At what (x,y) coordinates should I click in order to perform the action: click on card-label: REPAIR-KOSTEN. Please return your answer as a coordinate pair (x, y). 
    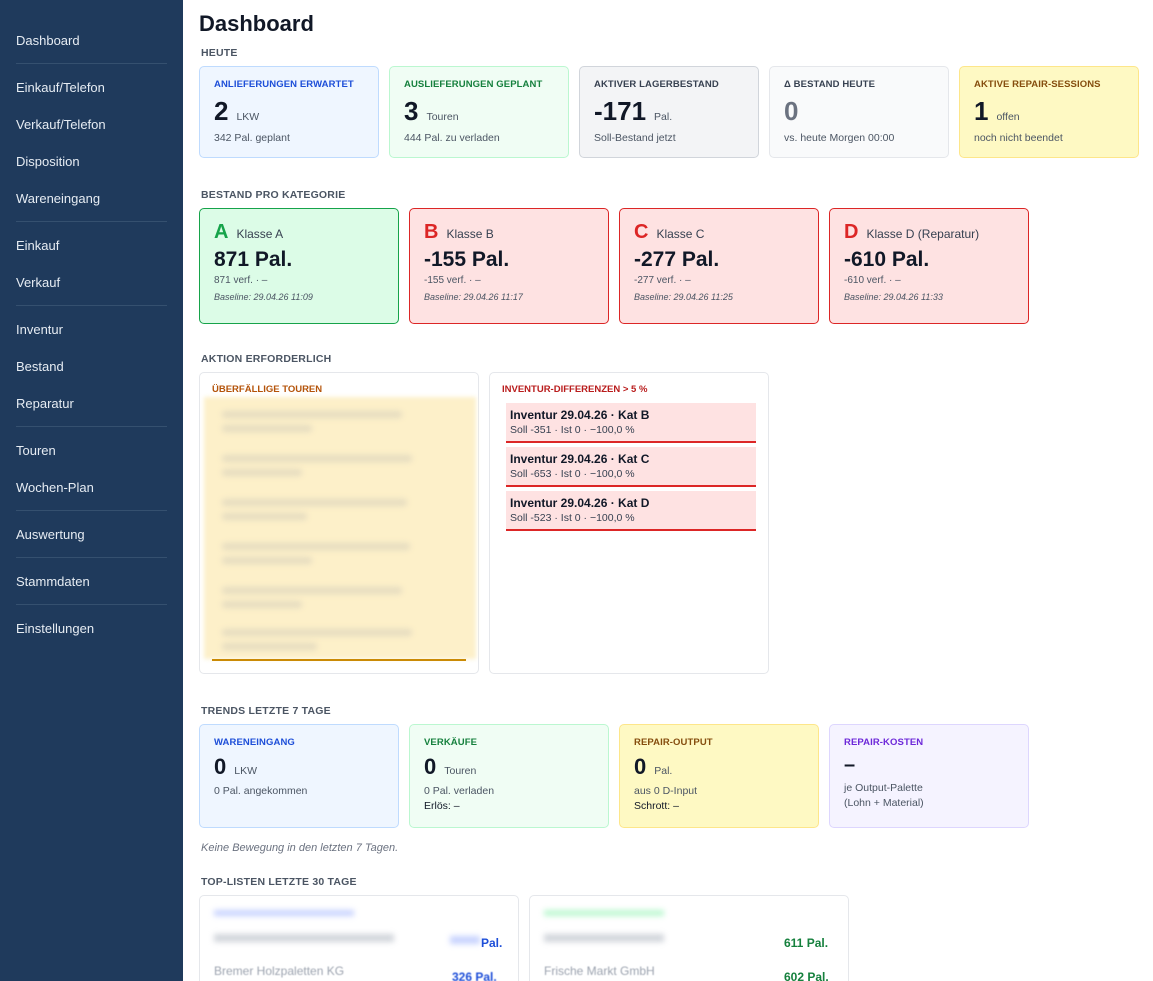
    Looking at the image, I should click on (884, 742).